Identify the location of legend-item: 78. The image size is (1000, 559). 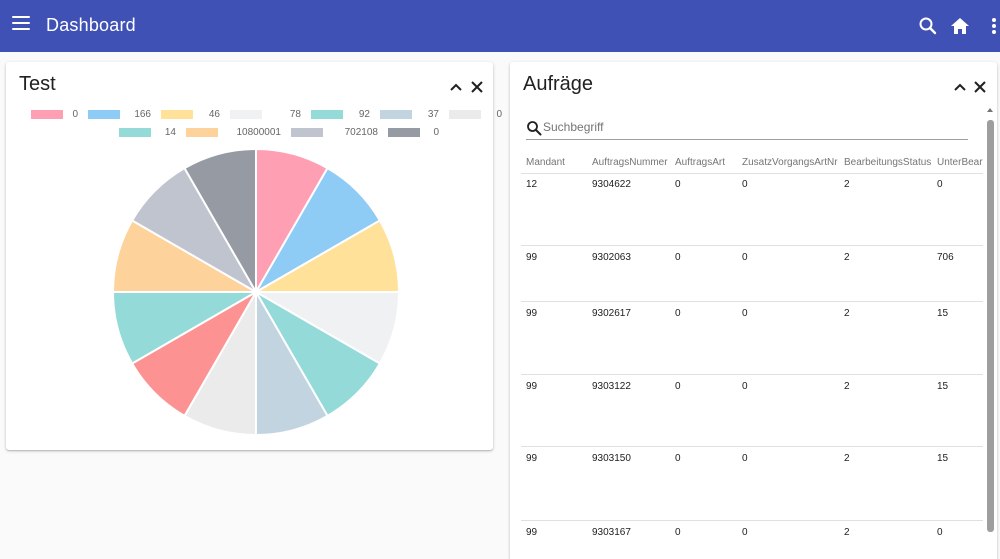
(265, 114).